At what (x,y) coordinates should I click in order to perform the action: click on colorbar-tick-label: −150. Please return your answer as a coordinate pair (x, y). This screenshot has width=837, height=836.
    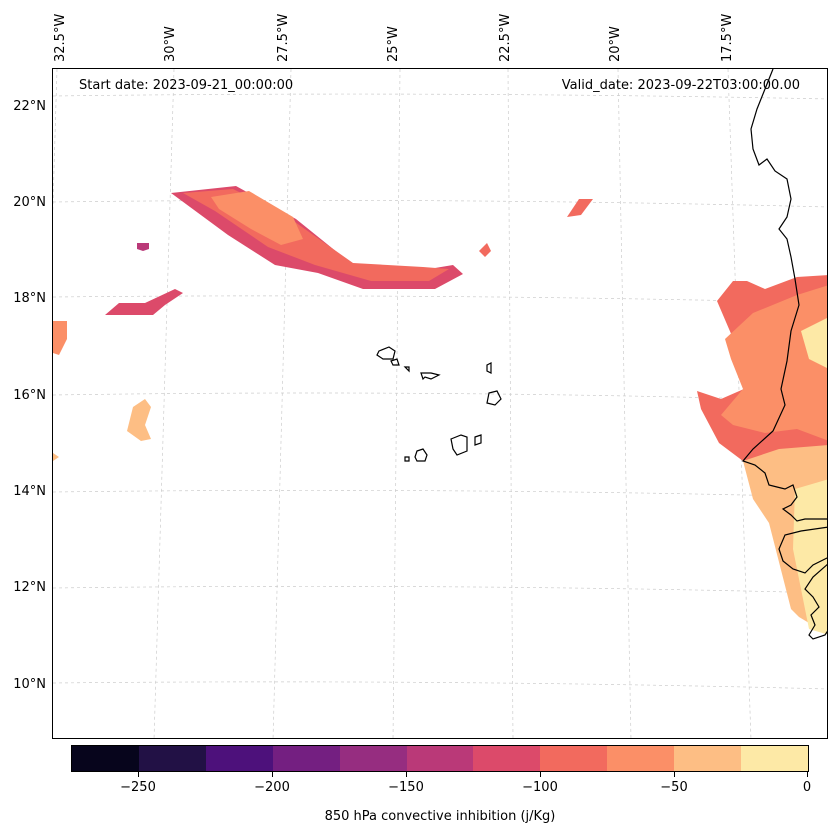
    Looking at the image, I should click on (406, 787).